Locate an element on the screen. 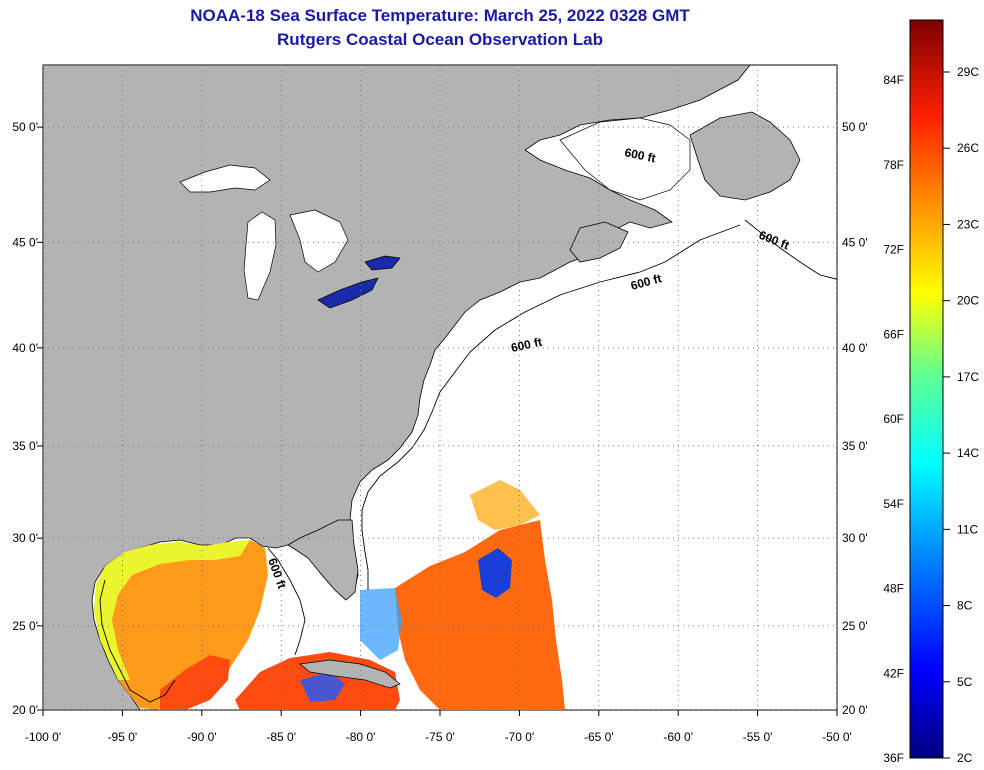 The width and height of the screenshot is (984, 770). colorbar-fahrenheit-label: 36F is located at coordinates (893, 758).